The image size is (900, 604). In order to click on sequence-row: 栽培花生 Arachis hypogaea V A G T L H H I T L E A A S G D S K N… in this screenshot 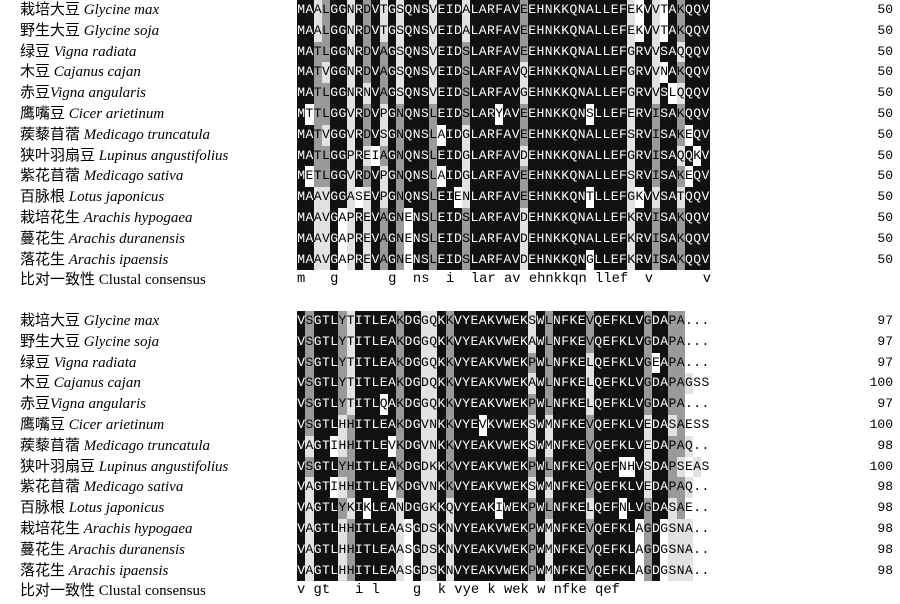, I will do `click(450, 529)`.